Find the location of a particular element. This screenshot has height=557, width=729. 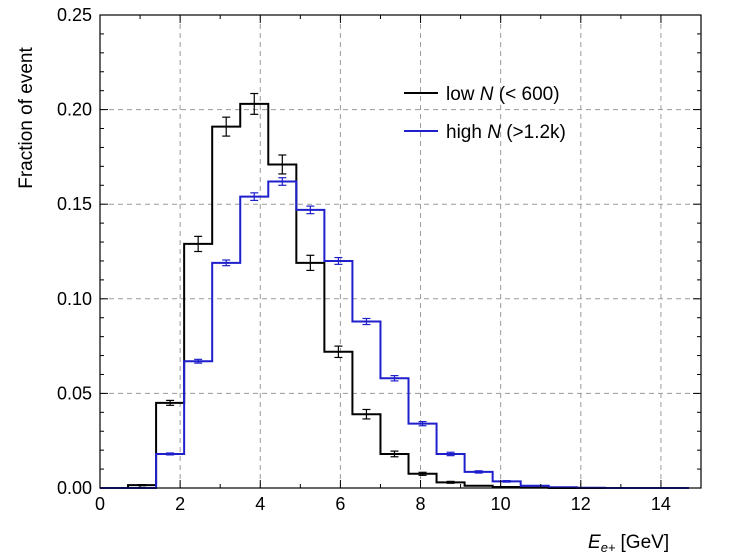

legend: low N (< 600) high N (>1.2k) is located at coordinates (485, 113).